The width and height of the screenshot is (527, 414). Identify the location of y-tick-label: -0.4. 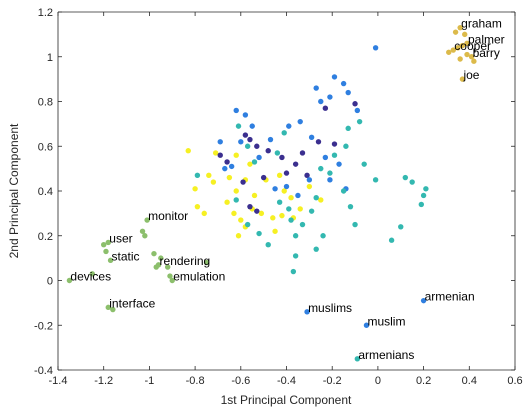
(43, 371).